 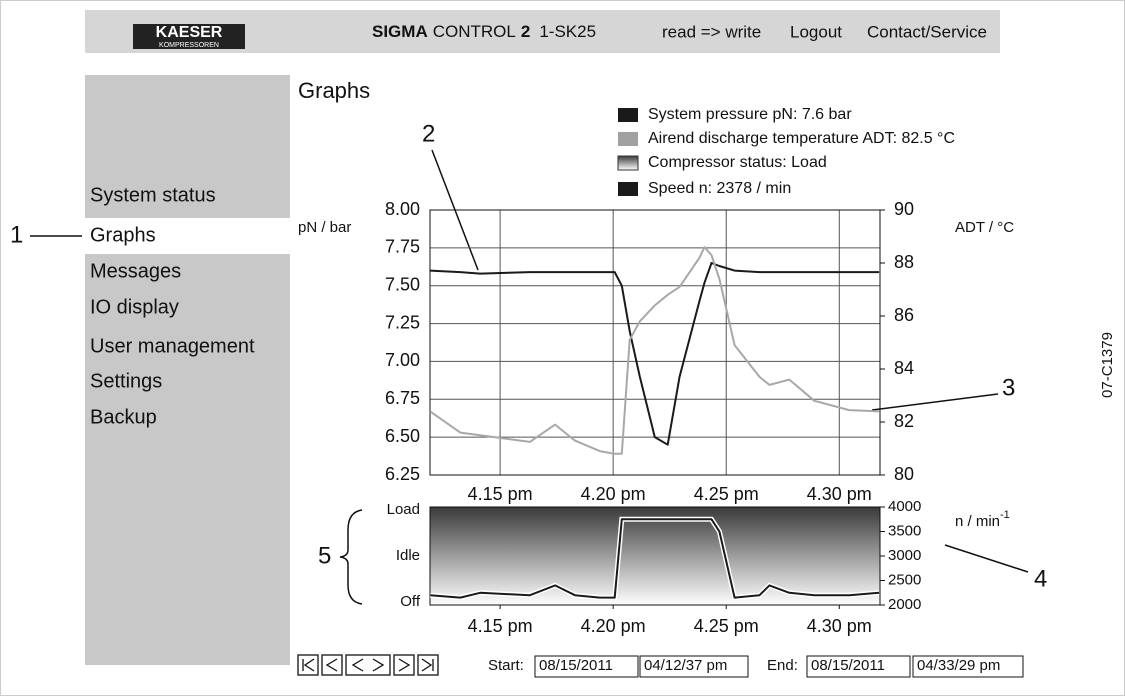 What do you see at coordinates (402, 322) in the screenshot?
I see `y-tick-label: 7.25` at bounding box center [402, 322].